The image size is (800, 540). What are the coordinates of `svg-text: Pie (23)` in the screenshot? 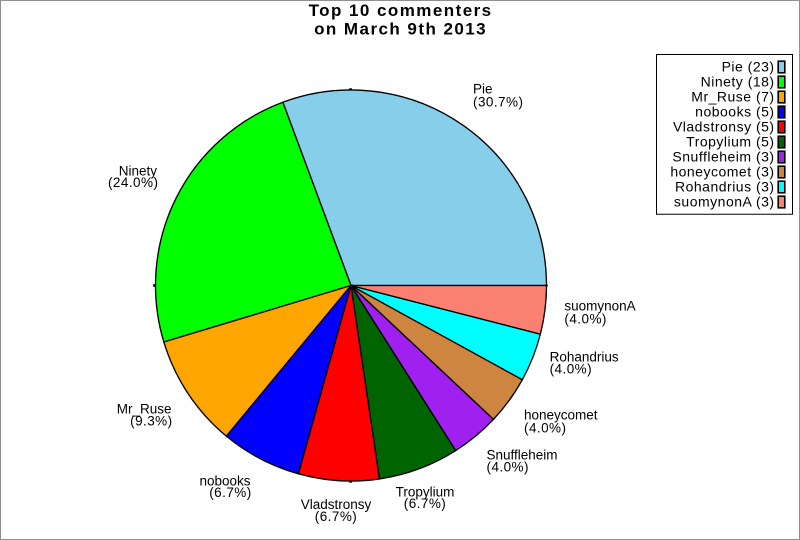 It's located at (748, 67).